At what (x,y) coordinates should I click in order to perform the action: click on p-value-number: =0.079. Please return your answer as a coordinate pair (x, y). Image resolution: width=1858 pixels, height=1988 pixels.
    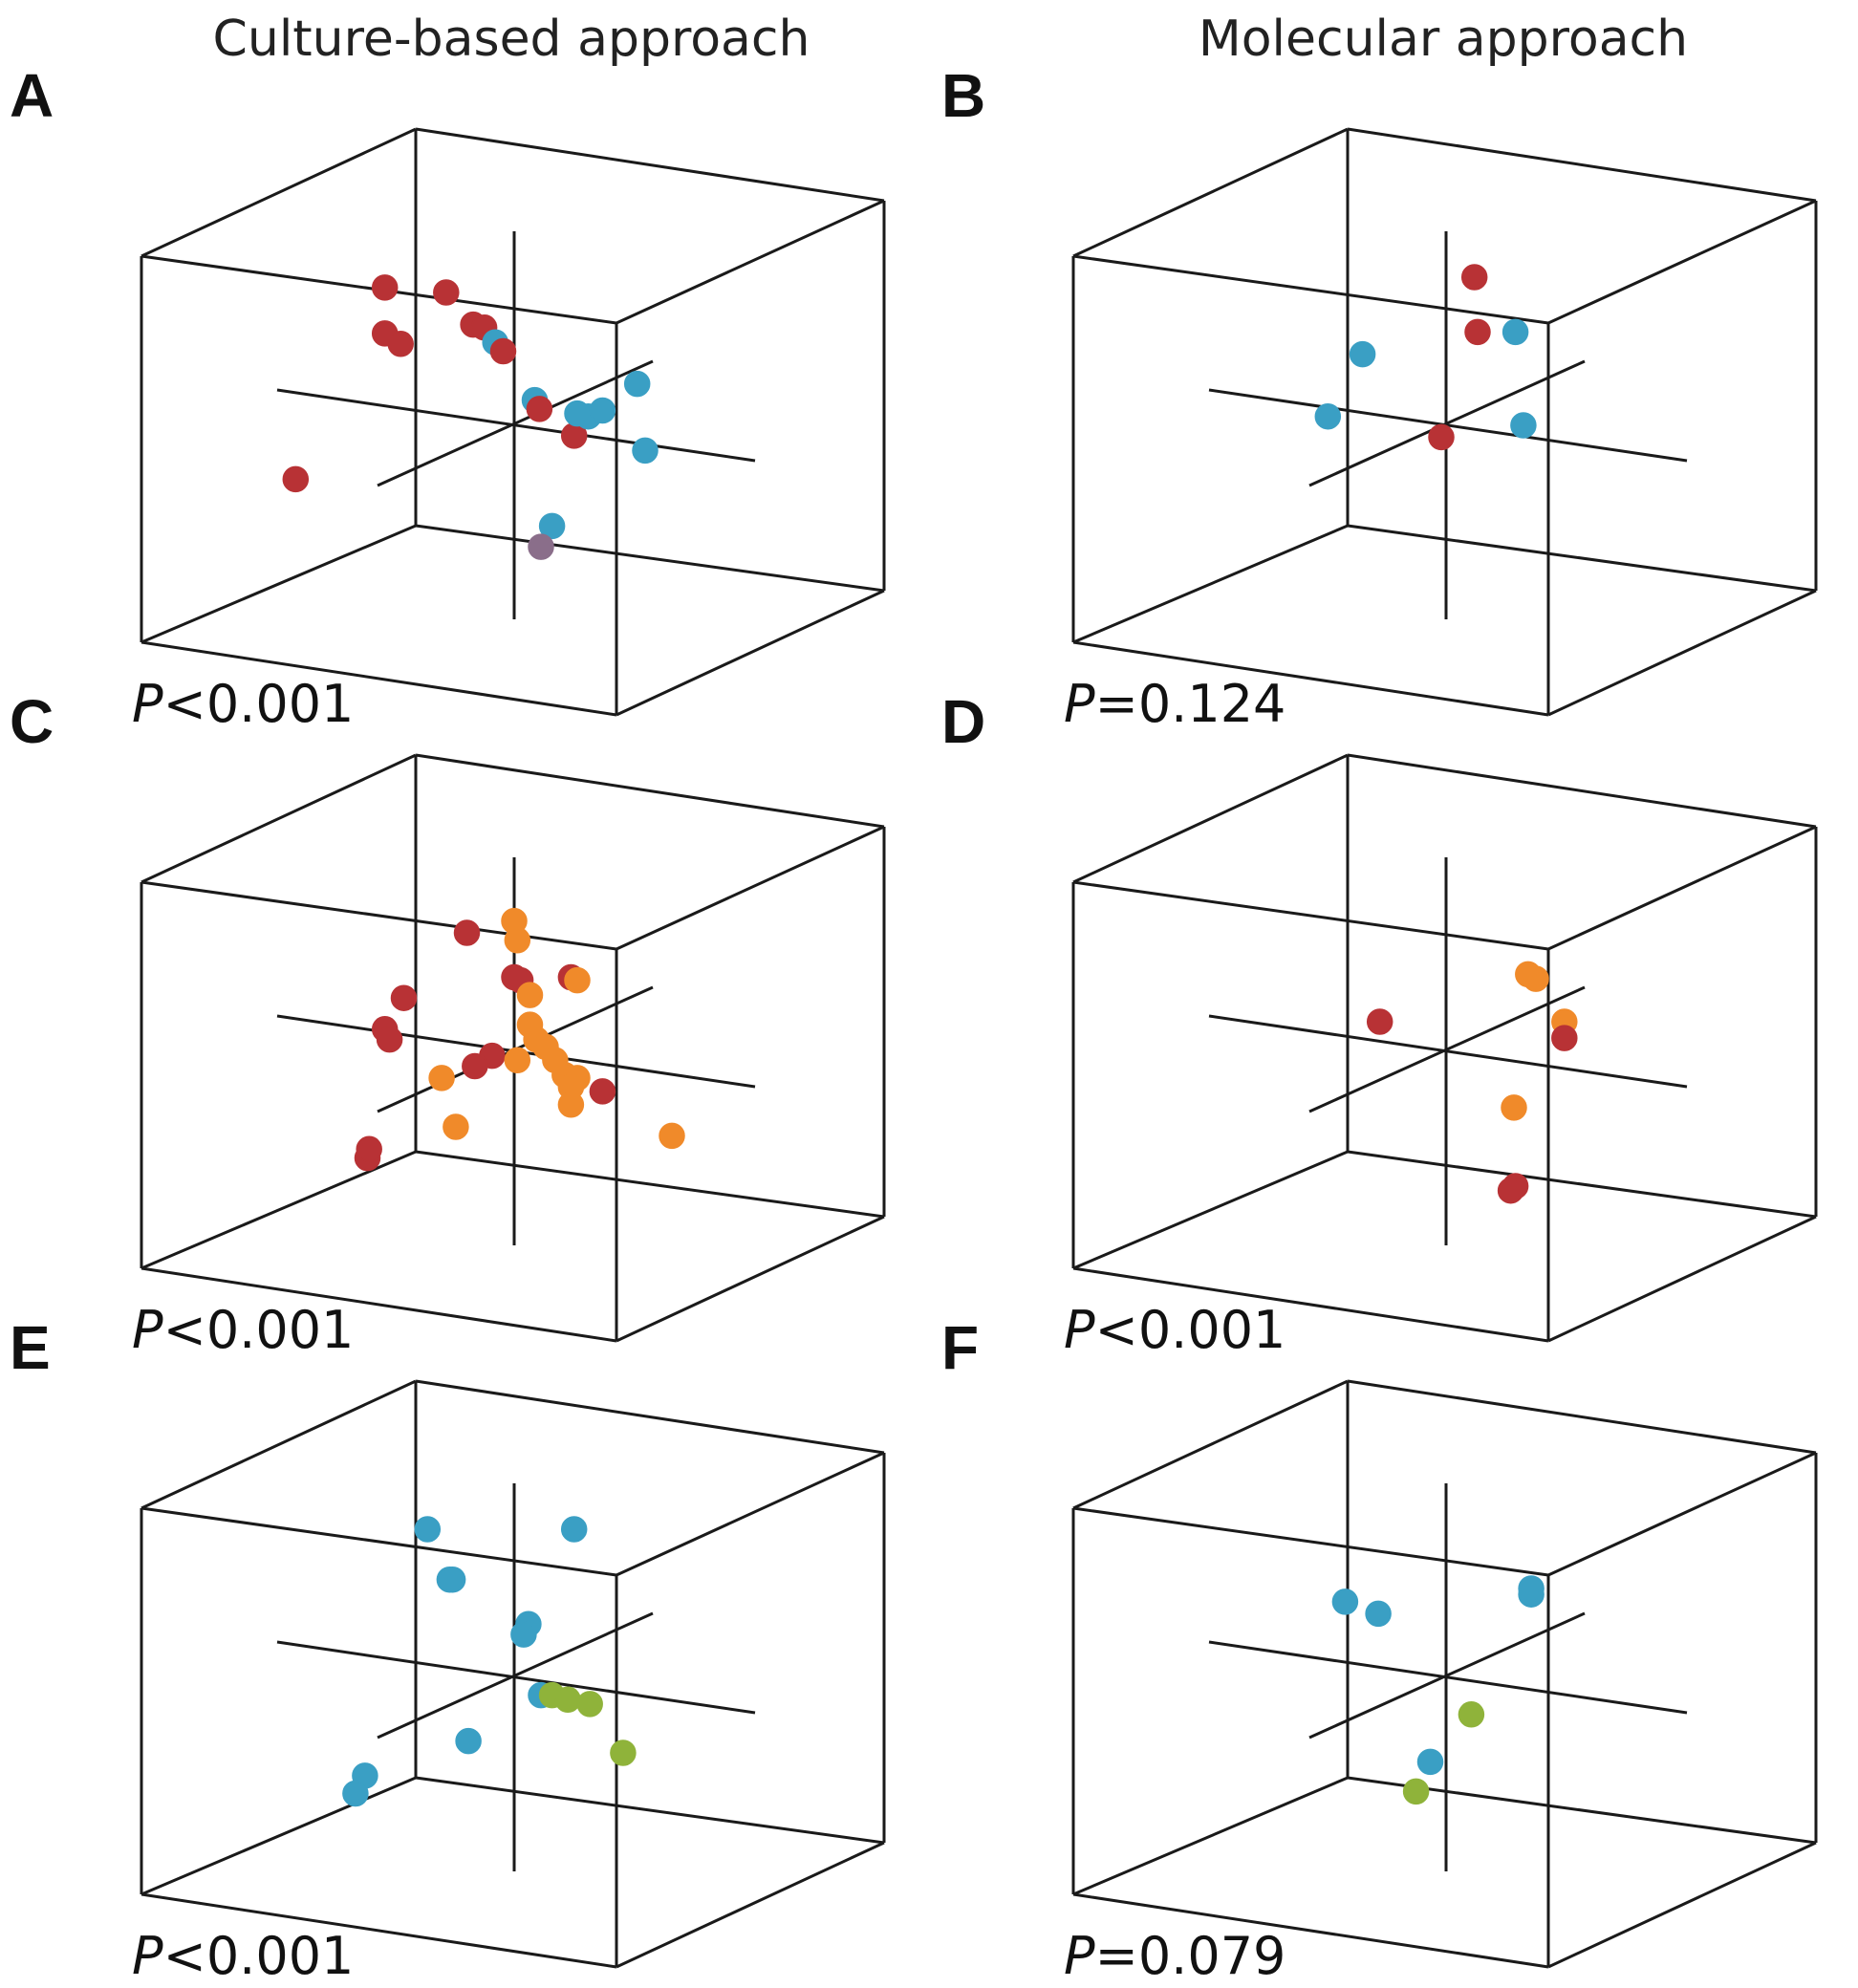
    Looking at the image, I should click on (1190, 1956).